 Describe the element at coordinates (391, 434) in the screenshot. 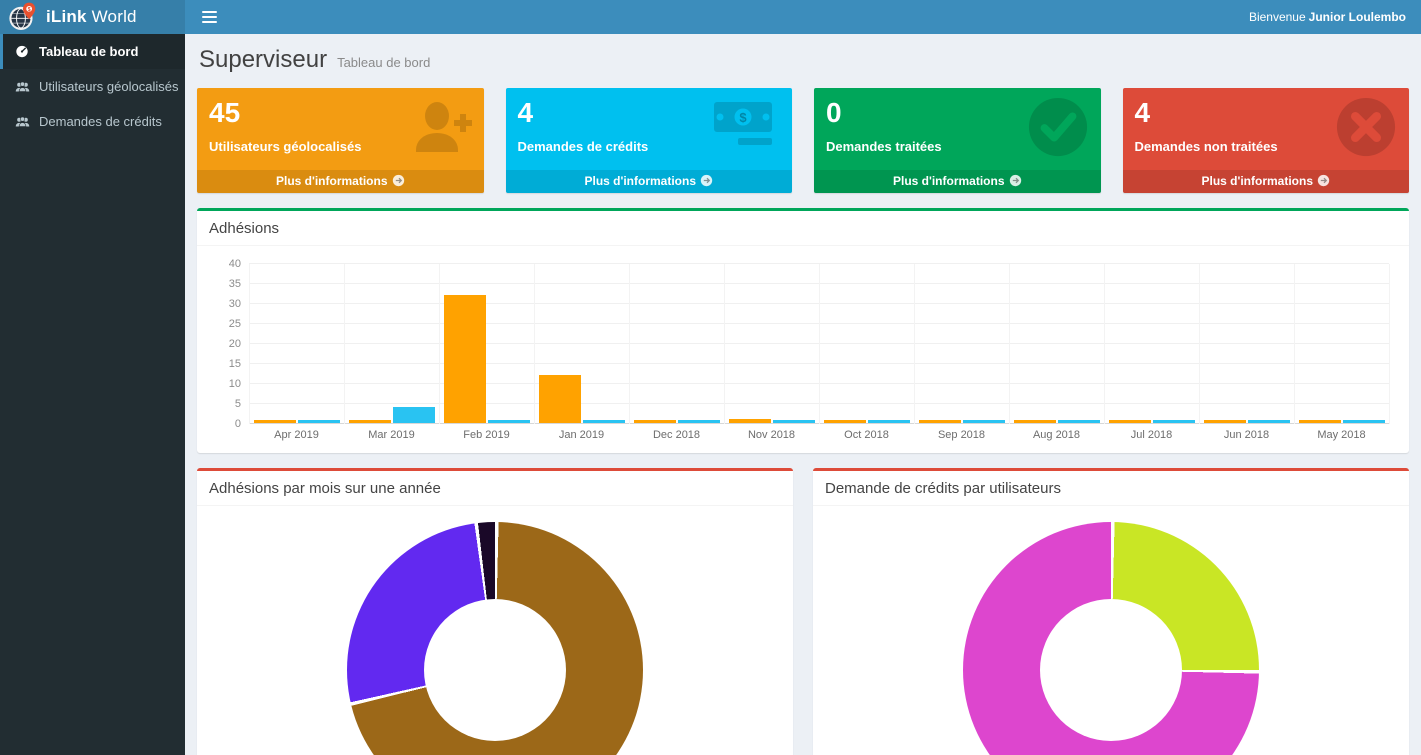

I see `x-tick-label: Mar 2019` at that location.